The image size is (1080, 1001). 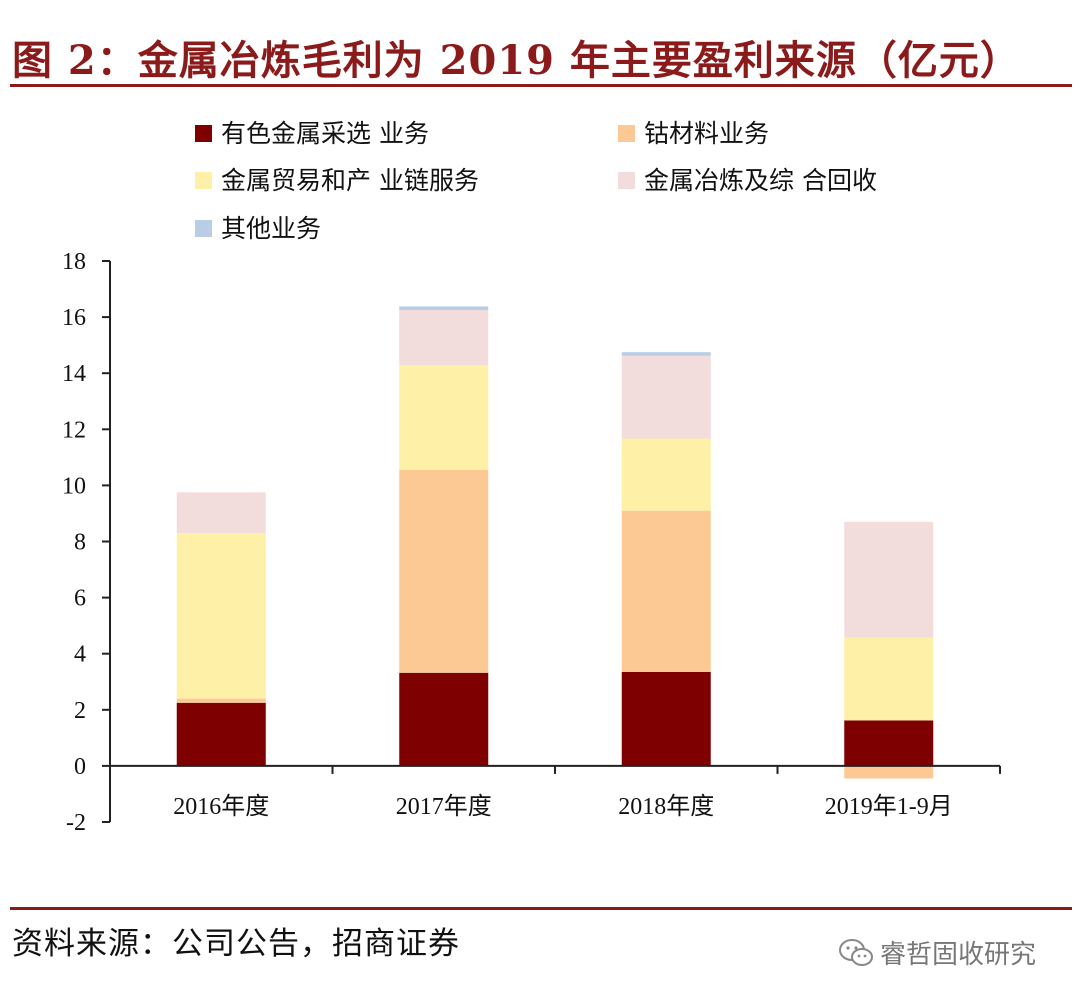 What do you see at coordinates (74, 430) in the screenshot?
I see `y-tick-label: 12` at bounding box center [74, 430].